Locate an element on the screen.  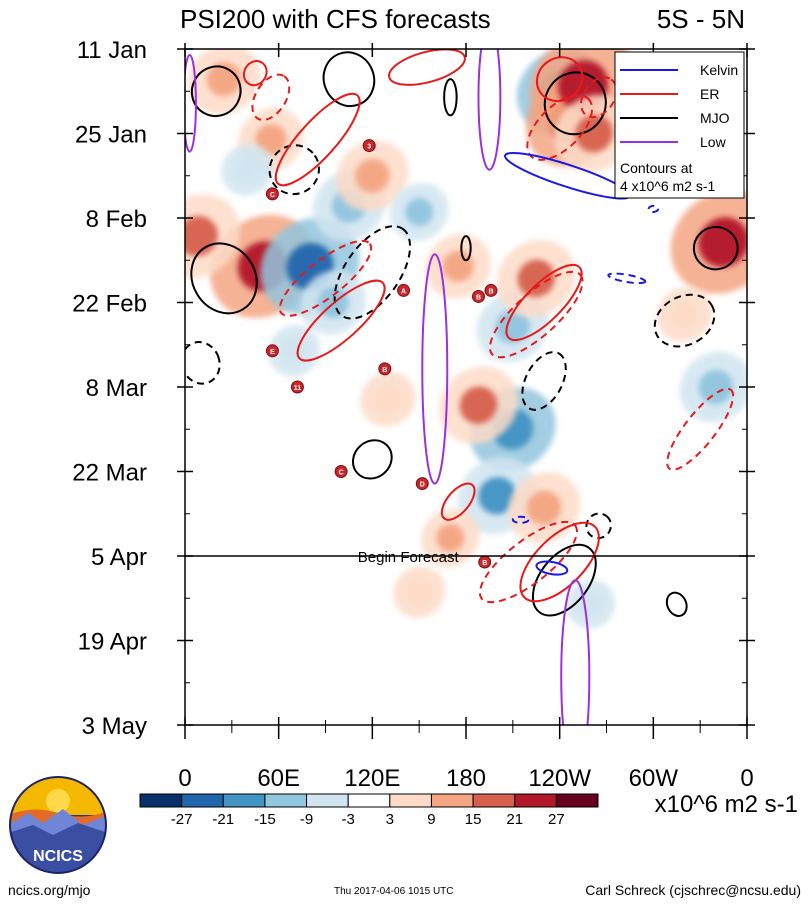
forecast-label: Begin Forecast is located at coordinates (409, 557).